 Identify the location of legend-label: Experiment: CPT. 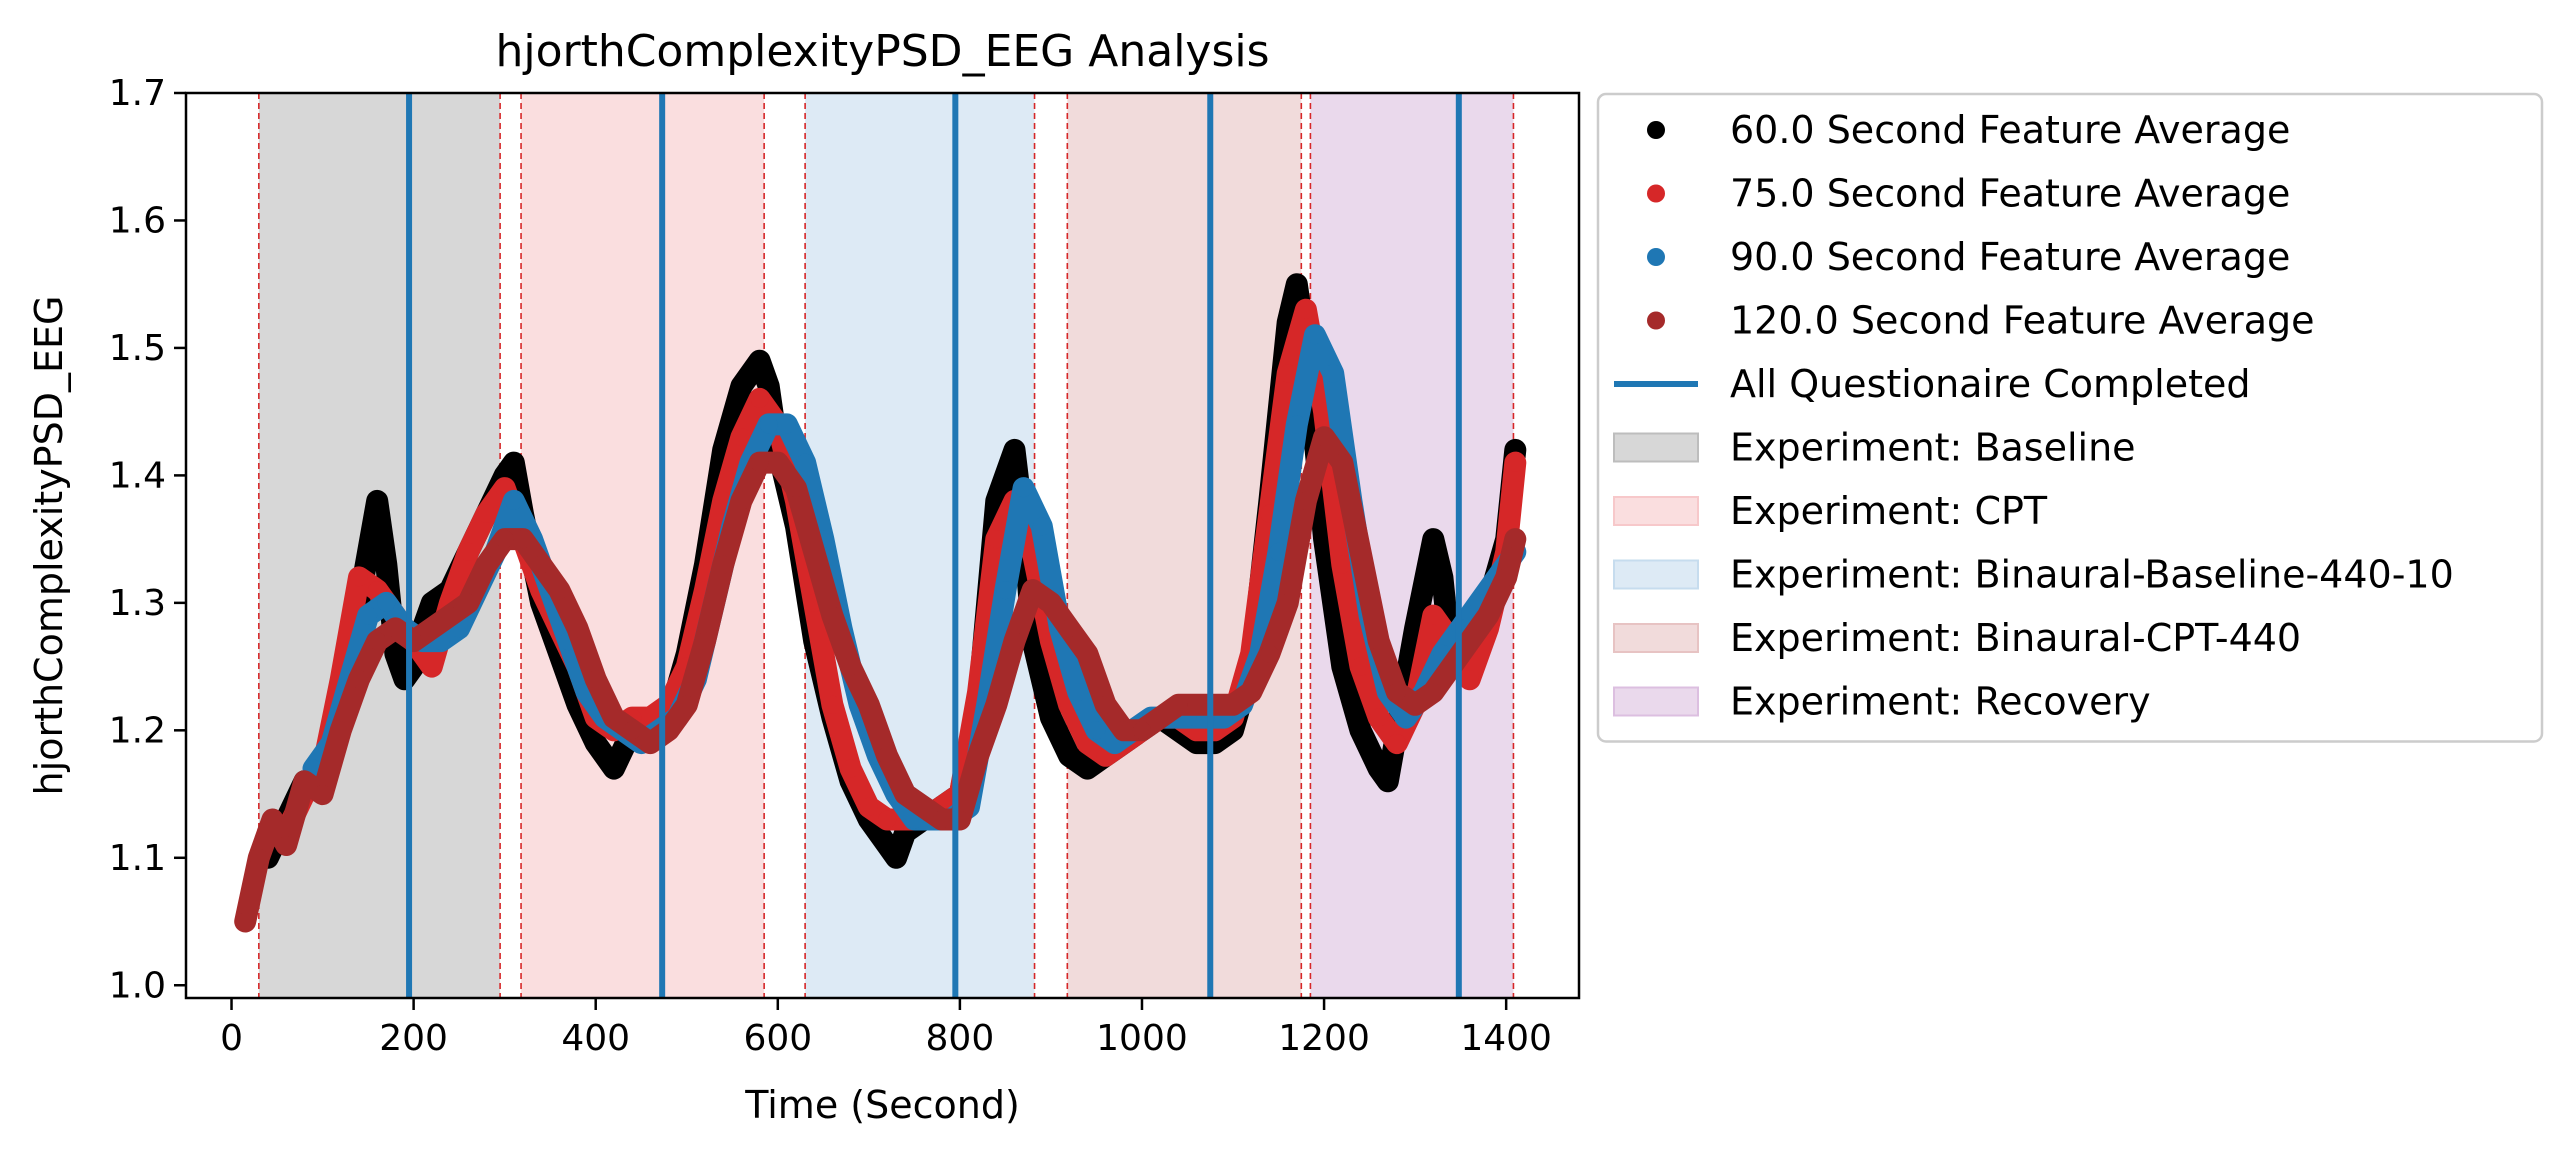
(1889, 511).